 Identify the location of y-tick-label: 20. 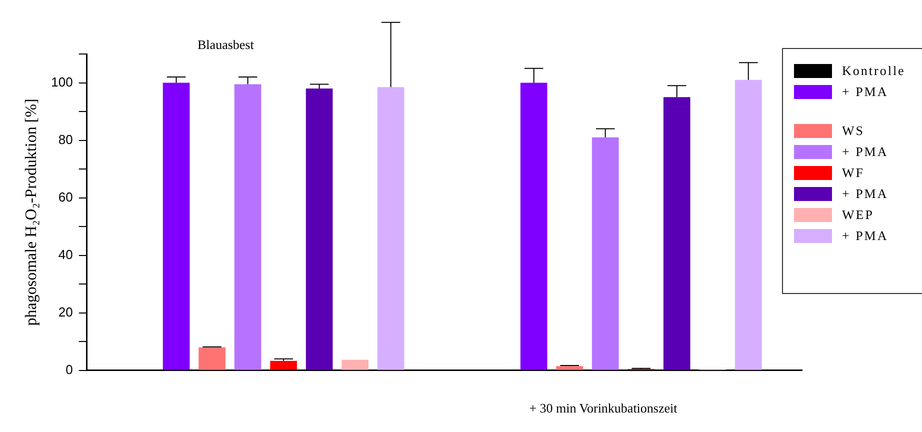
(65, 312).